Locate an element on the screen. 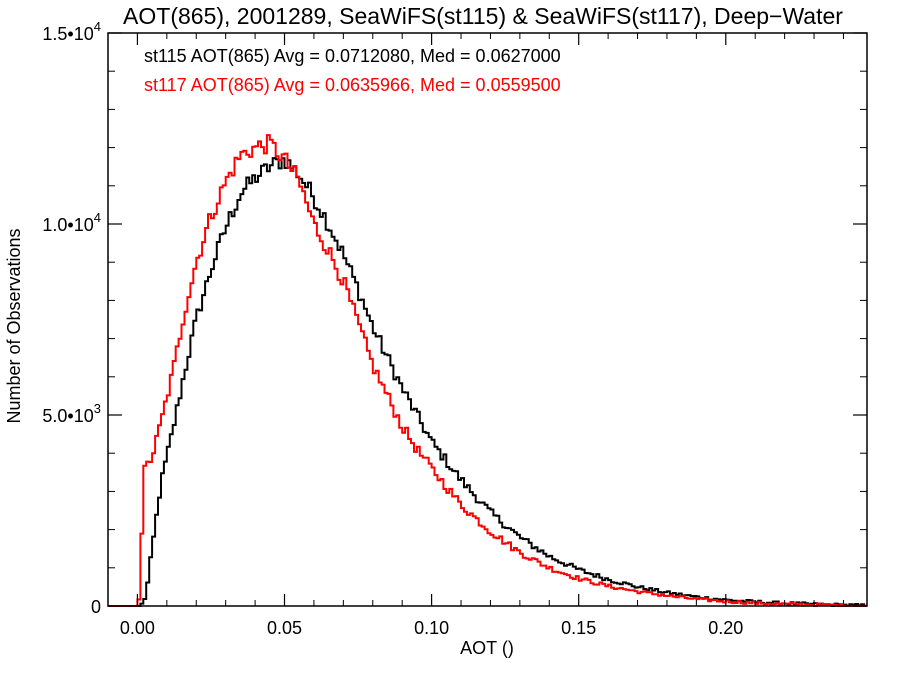 This screenshot has width=900, height=675. y-tick-label: 0 is located at coordinates (96, 607).